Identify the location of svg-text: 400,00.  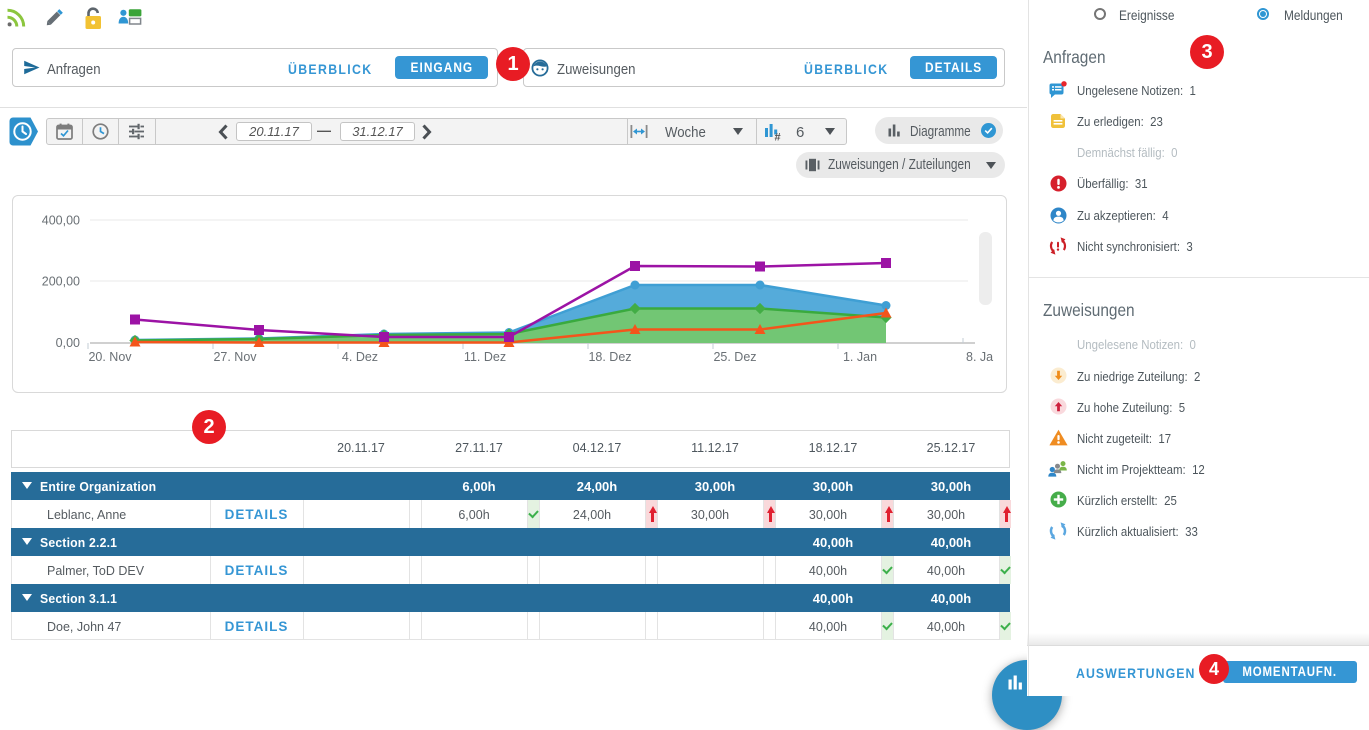
(61, 221).